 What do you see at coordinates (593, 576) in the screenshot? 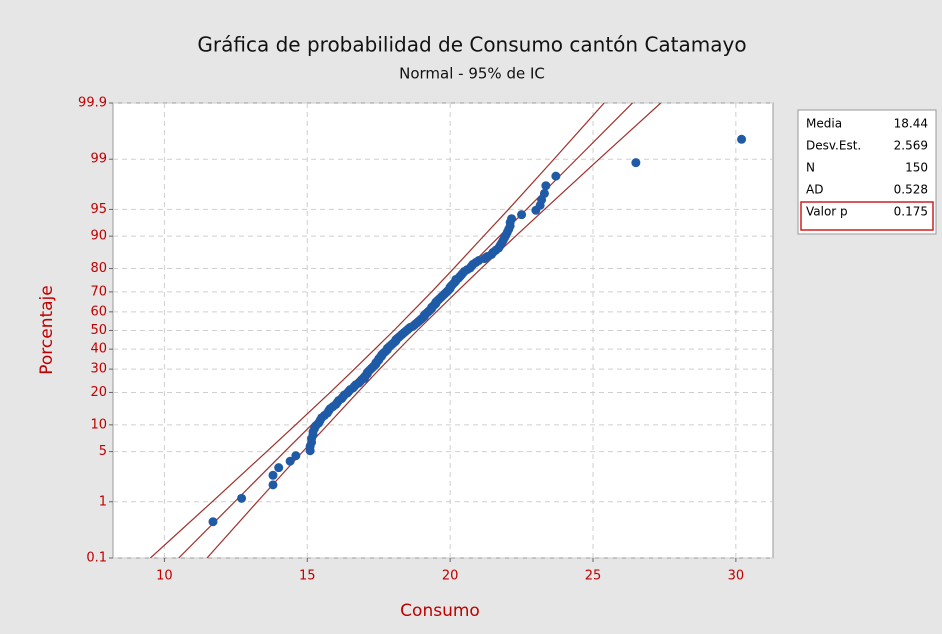
I see `x-tick-label: 25` at bounding box center [593, 576].